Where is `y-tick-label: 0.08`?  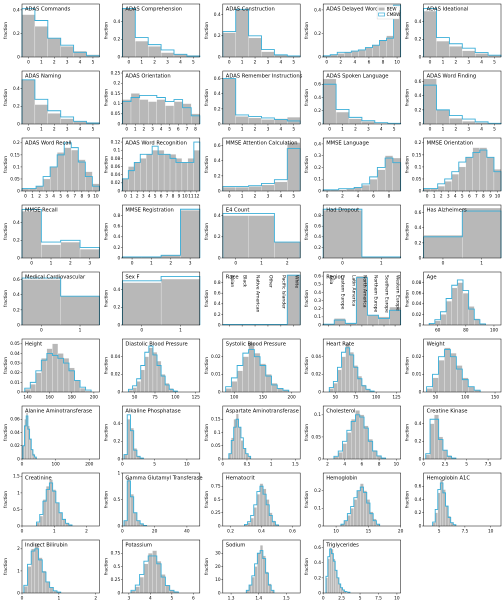 y-tick-label: 0.08 is located at coordinates (417, 283).